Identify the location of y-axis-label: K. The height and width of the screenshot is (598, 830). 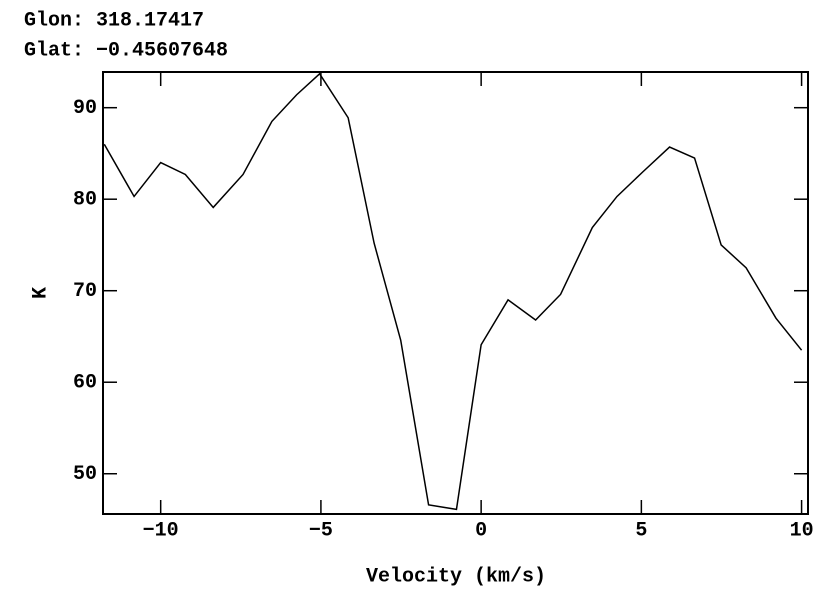
(40, 293).